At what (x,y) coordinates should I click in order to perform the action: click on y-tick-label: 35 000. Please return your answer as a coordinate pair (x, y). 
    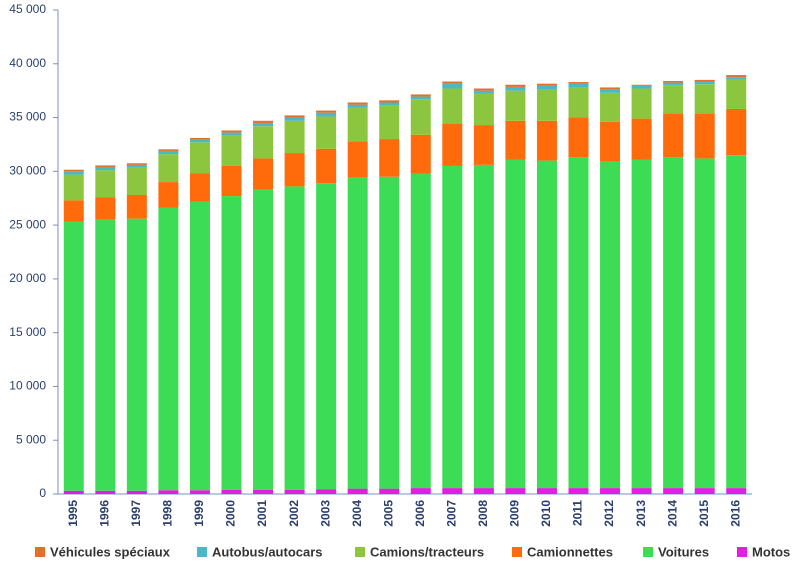
    Looking at the image, I should click on (27, 117).